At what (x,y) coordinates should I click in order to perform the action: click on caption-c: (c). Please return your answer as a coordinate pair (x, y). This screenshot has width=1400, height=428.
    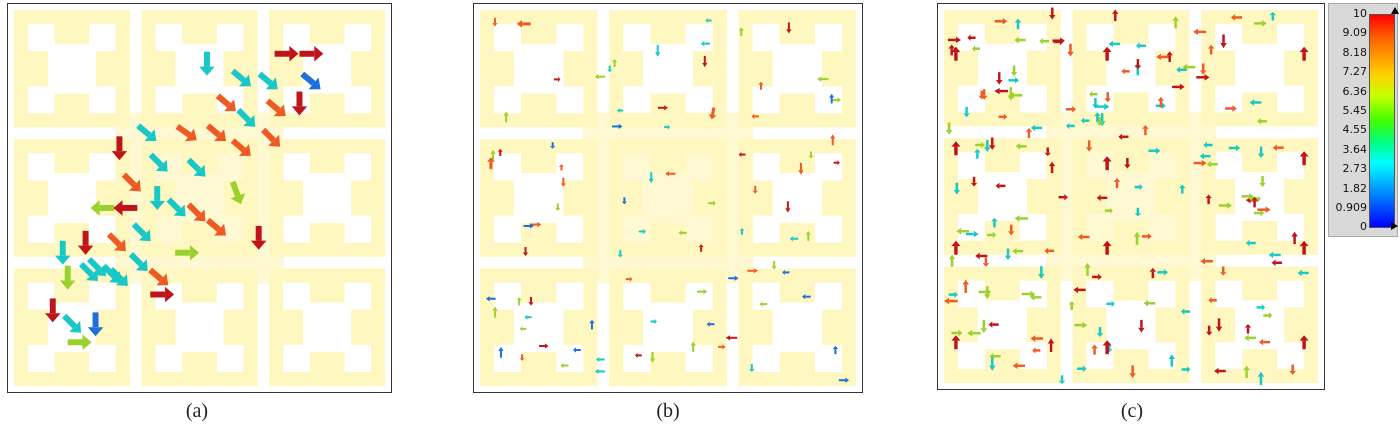
    Looking at the image, I should click on (1132, 411).